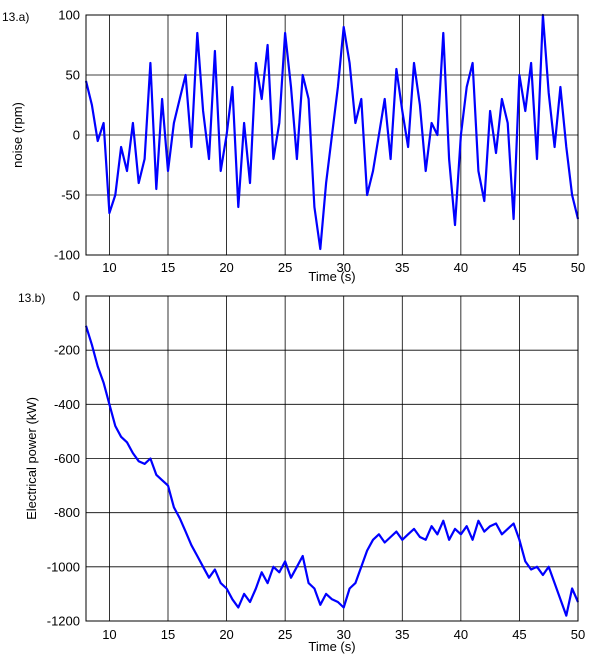 Image resolution: width=605 pixels, height=657 pixels. What do you see at coordinates (63, 621) in the screenshot?
I see `y-tick-label: -1200` at bounding box center [63, 621].